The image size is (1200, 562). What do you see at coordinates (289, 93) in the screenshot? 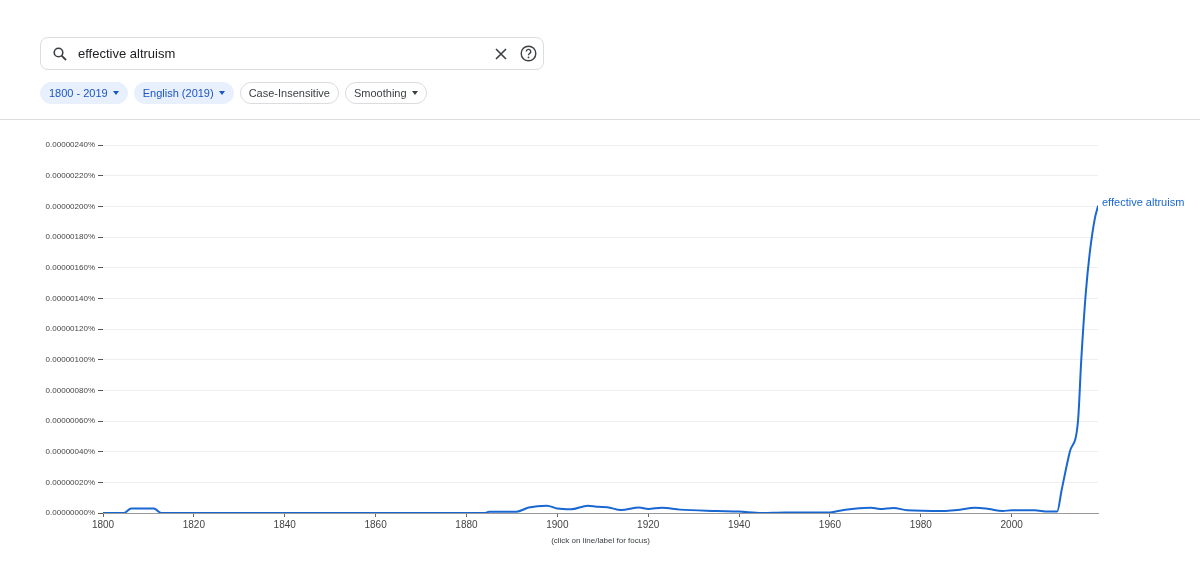
I see `text: Case-Insensitive` at bounding box center [289, 93].